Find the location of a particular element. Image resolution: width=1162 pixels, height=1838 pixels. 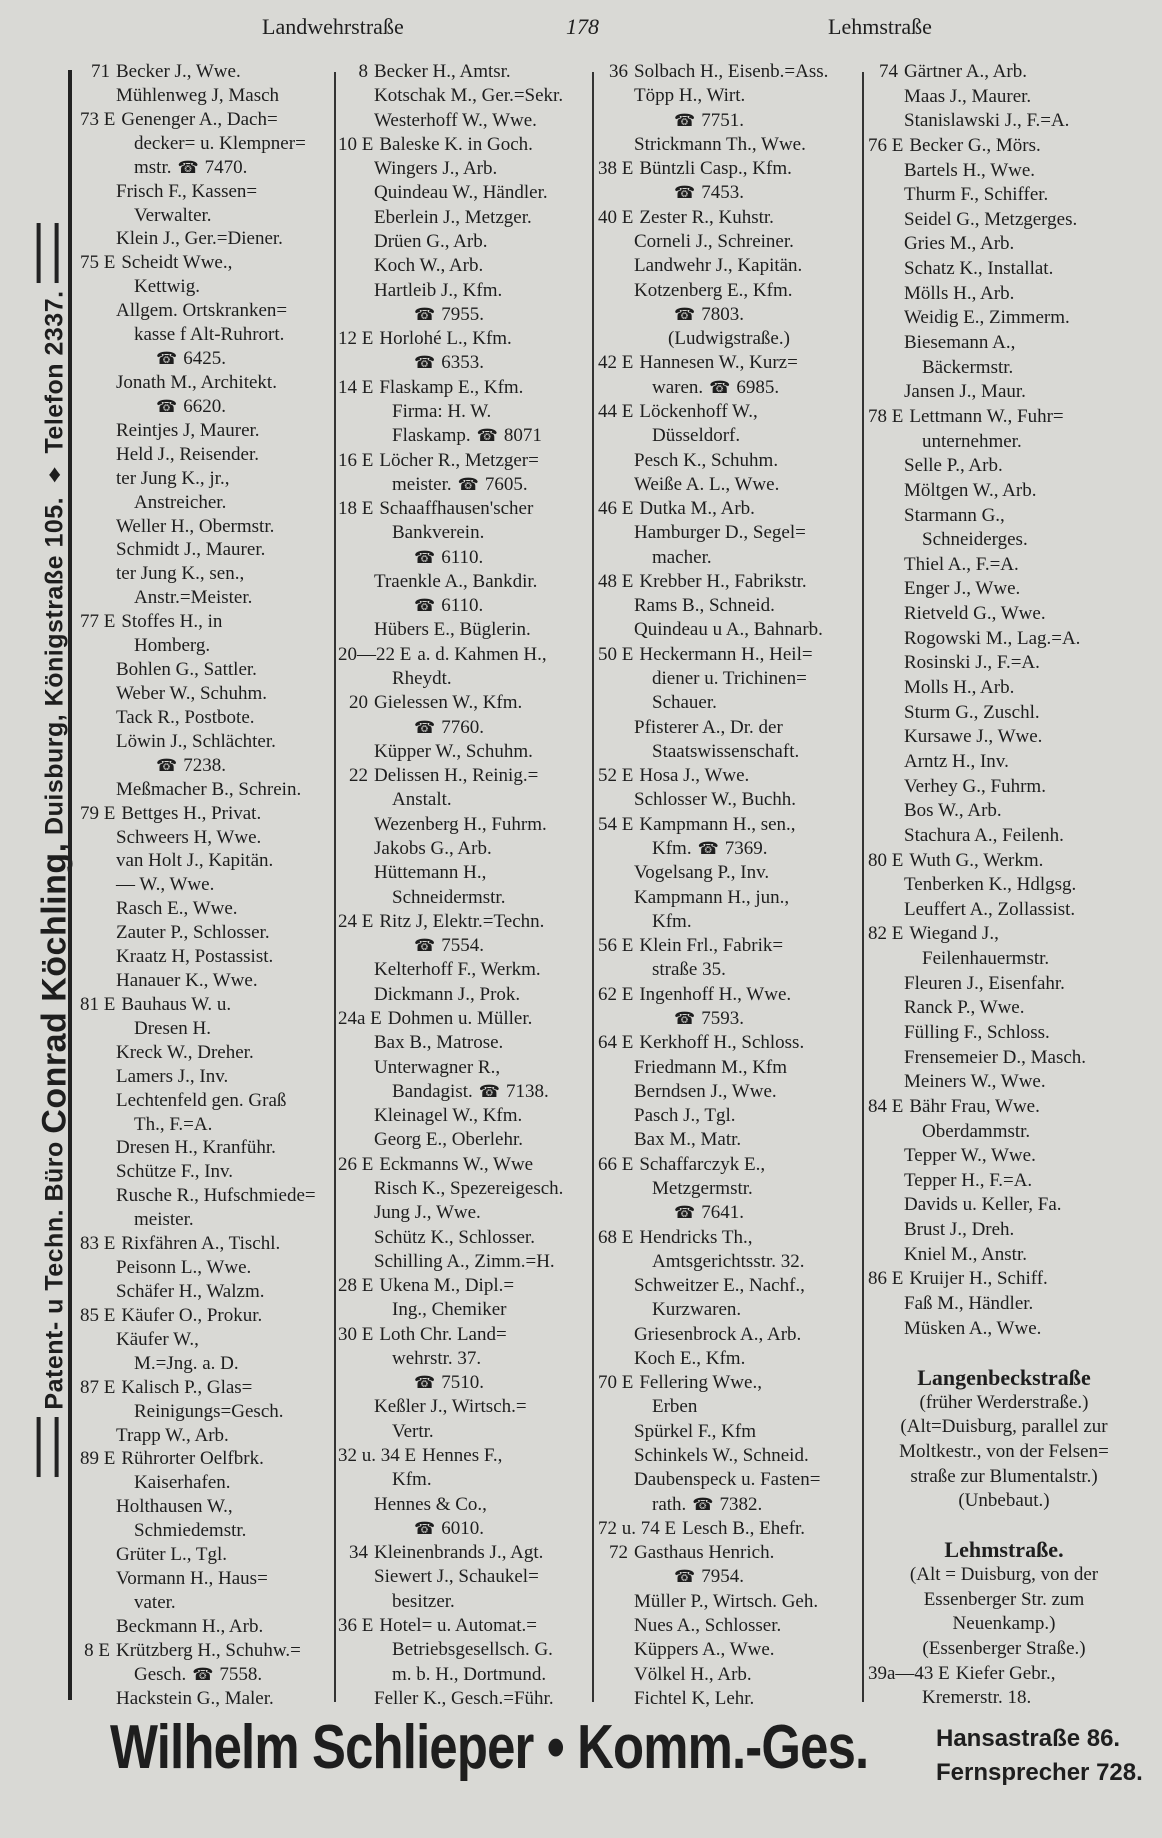

directory-line: Jonath M., Architekt. is located at coordinates (206, 382).